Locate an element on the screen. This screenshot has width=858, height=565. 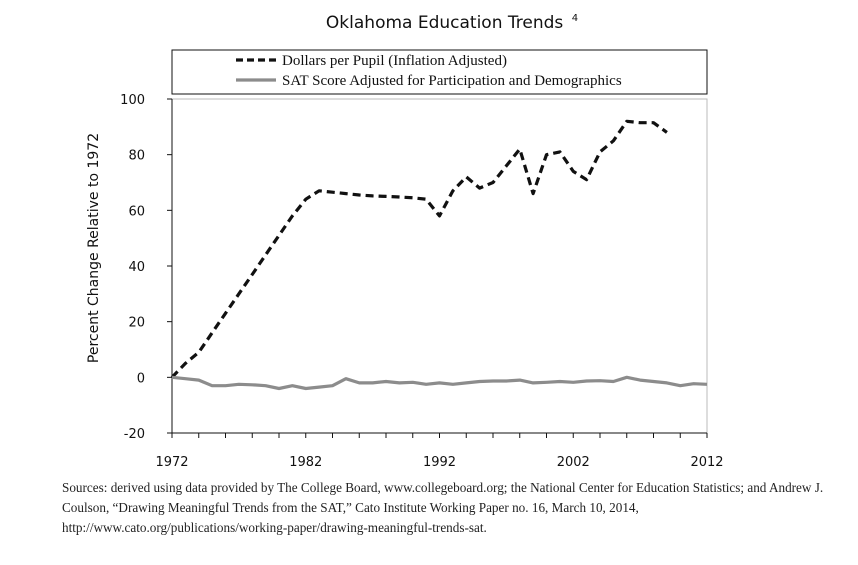
chart-title-text: Oklahoma Education Trends is located at coordinates (444, 23).